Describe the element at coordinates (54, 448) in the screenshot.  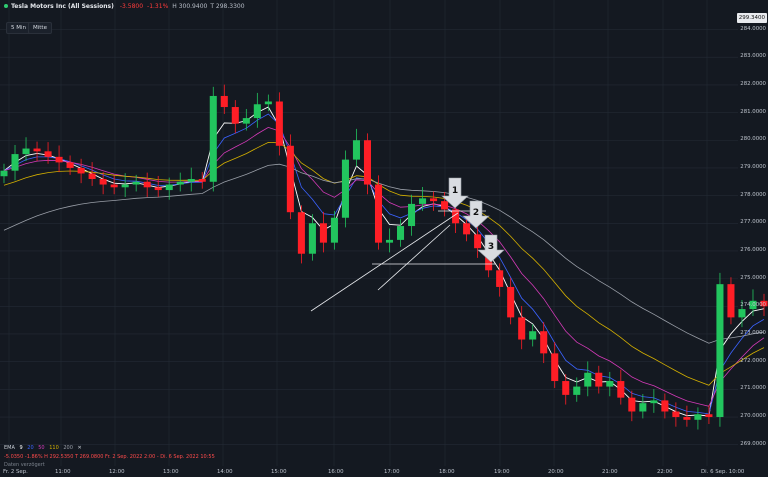
I see `ema-110-value: 110` at that location.